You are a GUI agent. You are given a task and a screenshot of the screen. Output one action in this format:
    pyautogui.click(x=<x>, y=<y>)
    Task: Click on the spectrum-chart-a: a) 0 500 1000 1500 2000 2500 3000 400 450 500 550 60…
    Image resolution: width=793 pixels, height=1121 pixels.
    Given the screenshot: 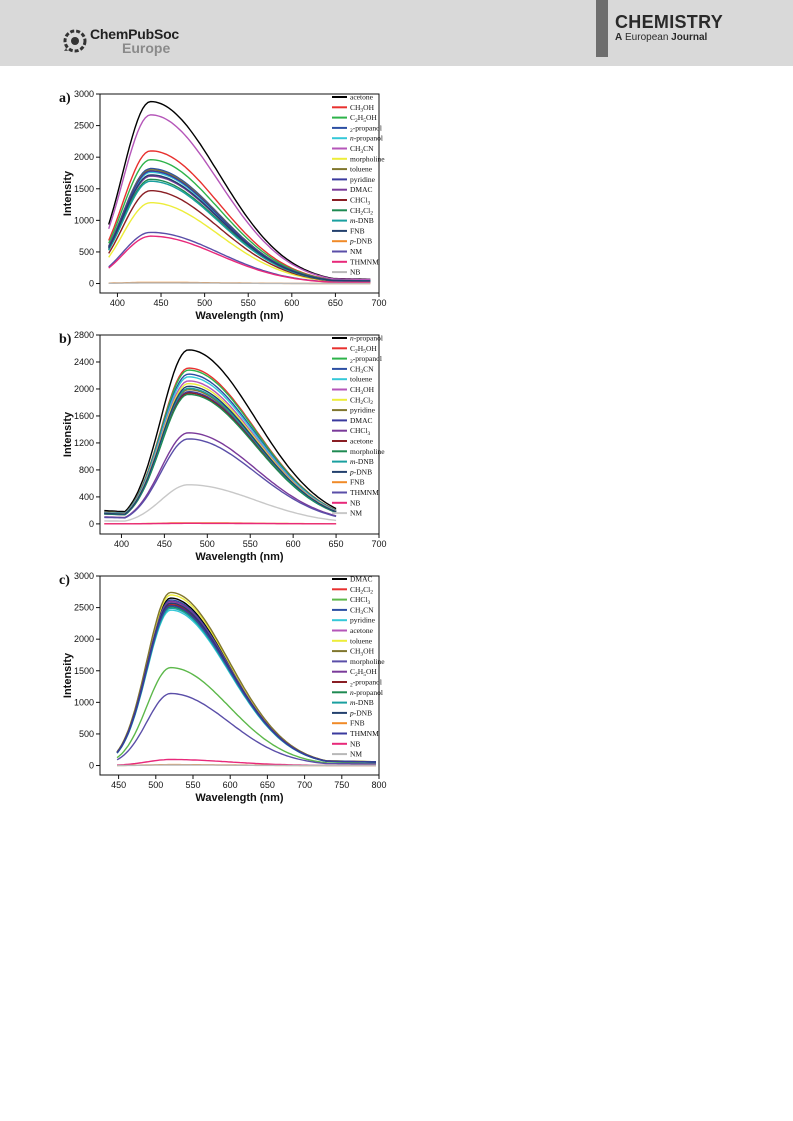 What is the action you would take?
    pyautogui.click(x=223, y=205)
    